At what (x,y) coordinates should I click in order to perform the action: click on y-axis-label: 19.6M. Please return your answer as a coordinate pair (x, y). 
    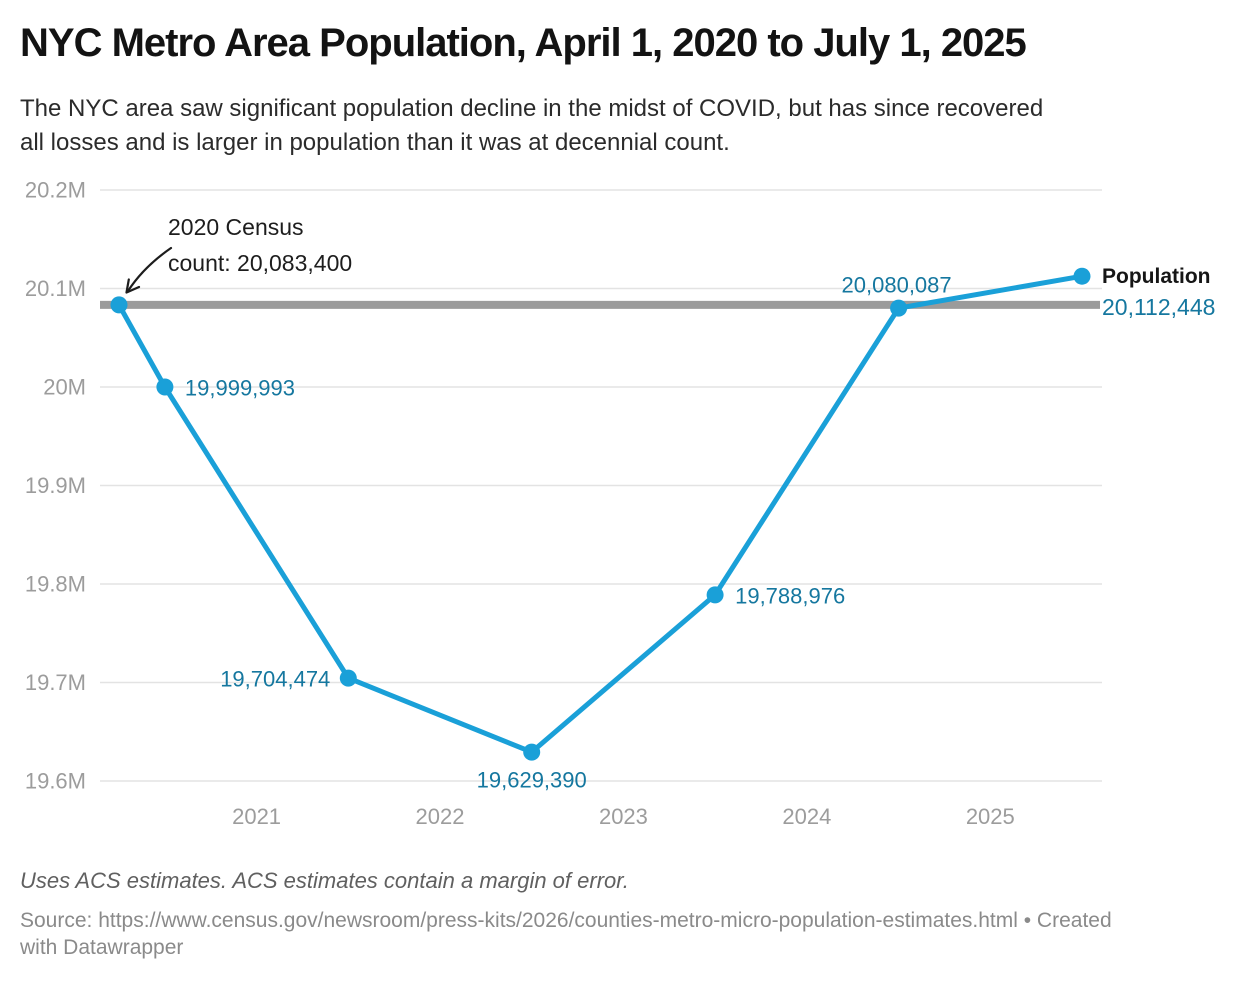
    Looking at the image, I should click on (55, 781).